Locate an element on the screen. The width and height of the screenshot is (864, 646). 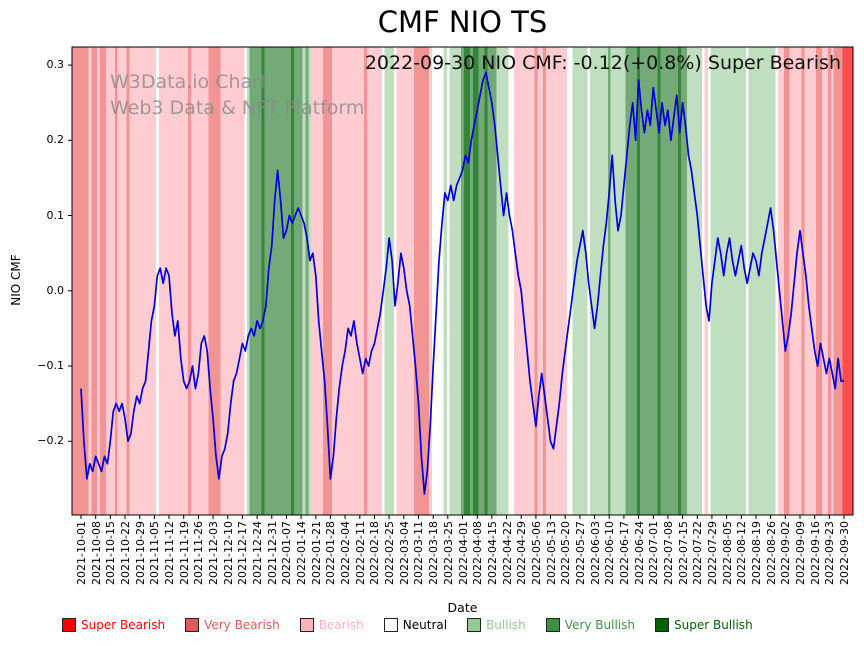
x-tick-label: 2022-06-24 is located at coordinates (639, 553).